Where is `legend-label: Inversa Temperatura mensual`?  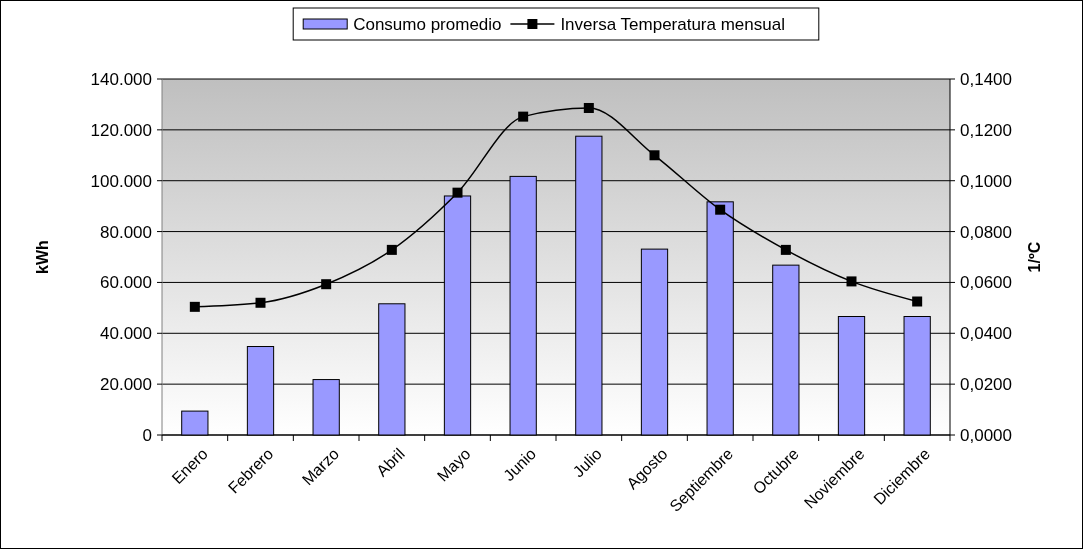 legend-label: Inversa Temperatura mensual is located at coordinates (672, 24).